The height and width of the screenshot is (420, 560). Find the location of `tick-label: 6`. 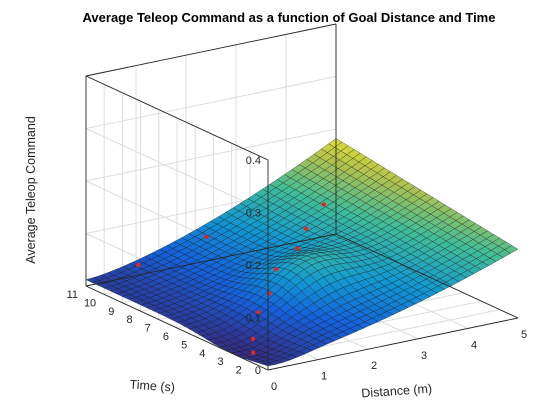

tick-label: 6 is located at coordinates (166, 337).